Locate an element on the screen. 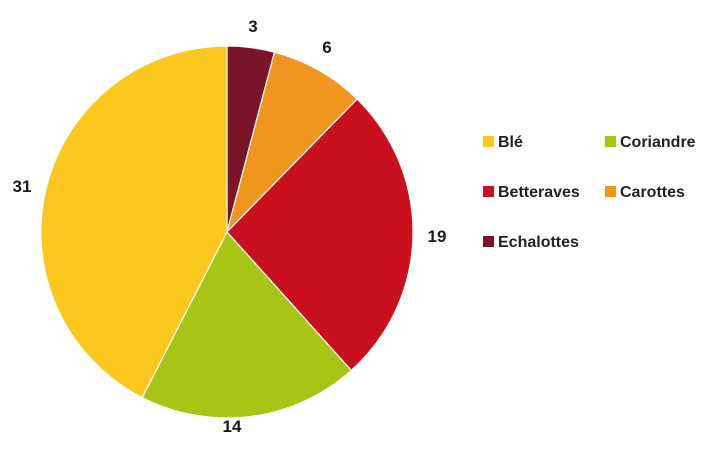 The image size is (711, 456). data-label-carottes: 6 is located at coordinates (326, 47).